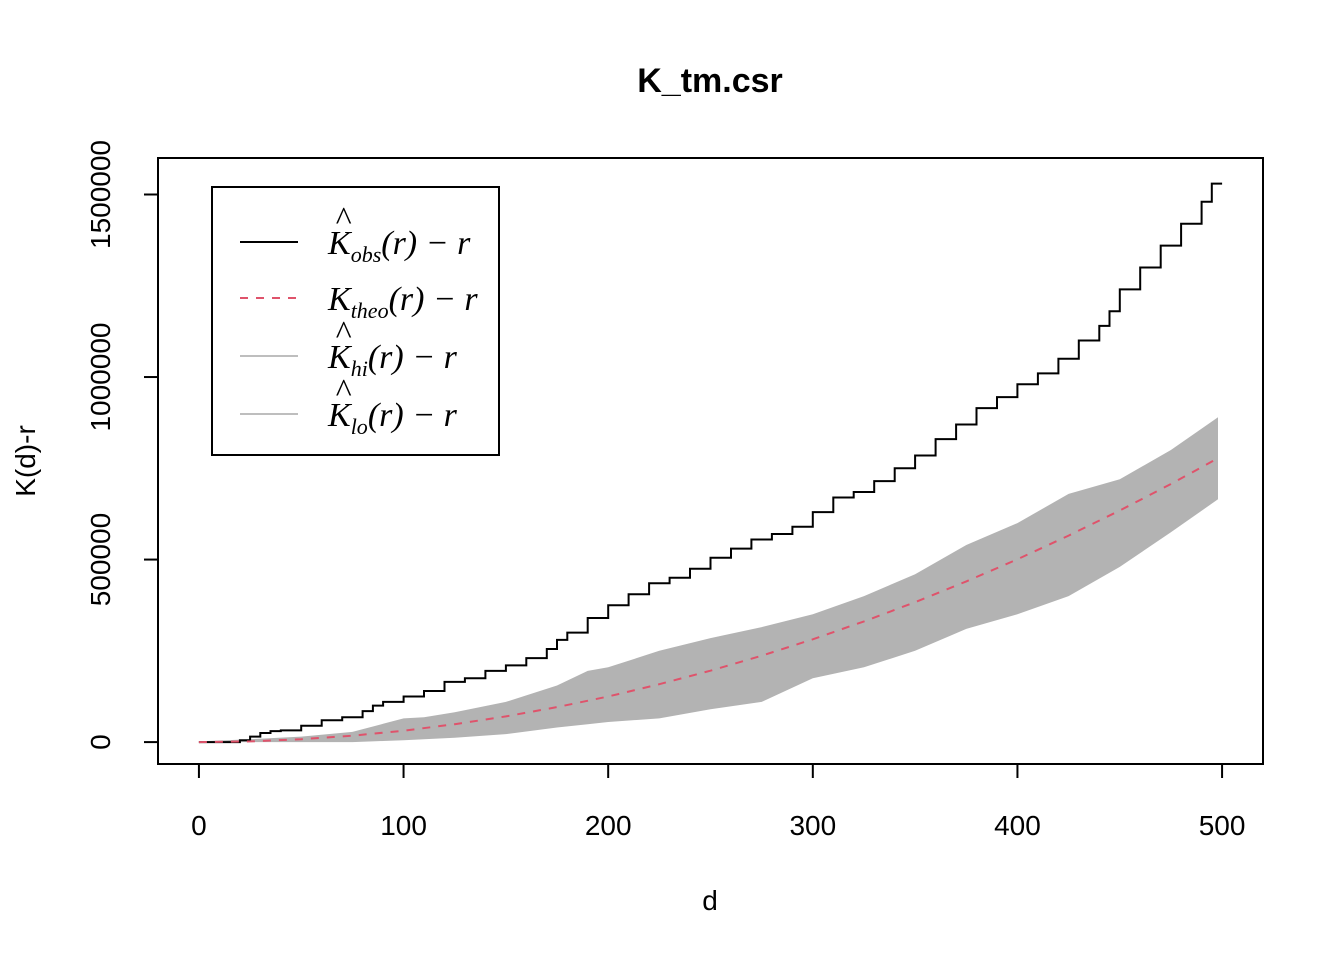 The height and width of the screenshot is (960, 1344). I want to click on x-axis-label: d, so click(710, 900).